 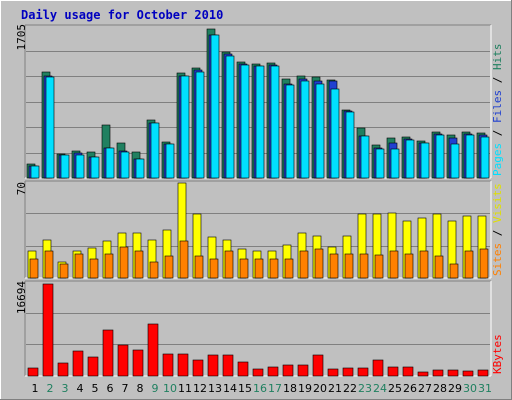 I want to click on day-label: 18, so click(x=290, y=388).